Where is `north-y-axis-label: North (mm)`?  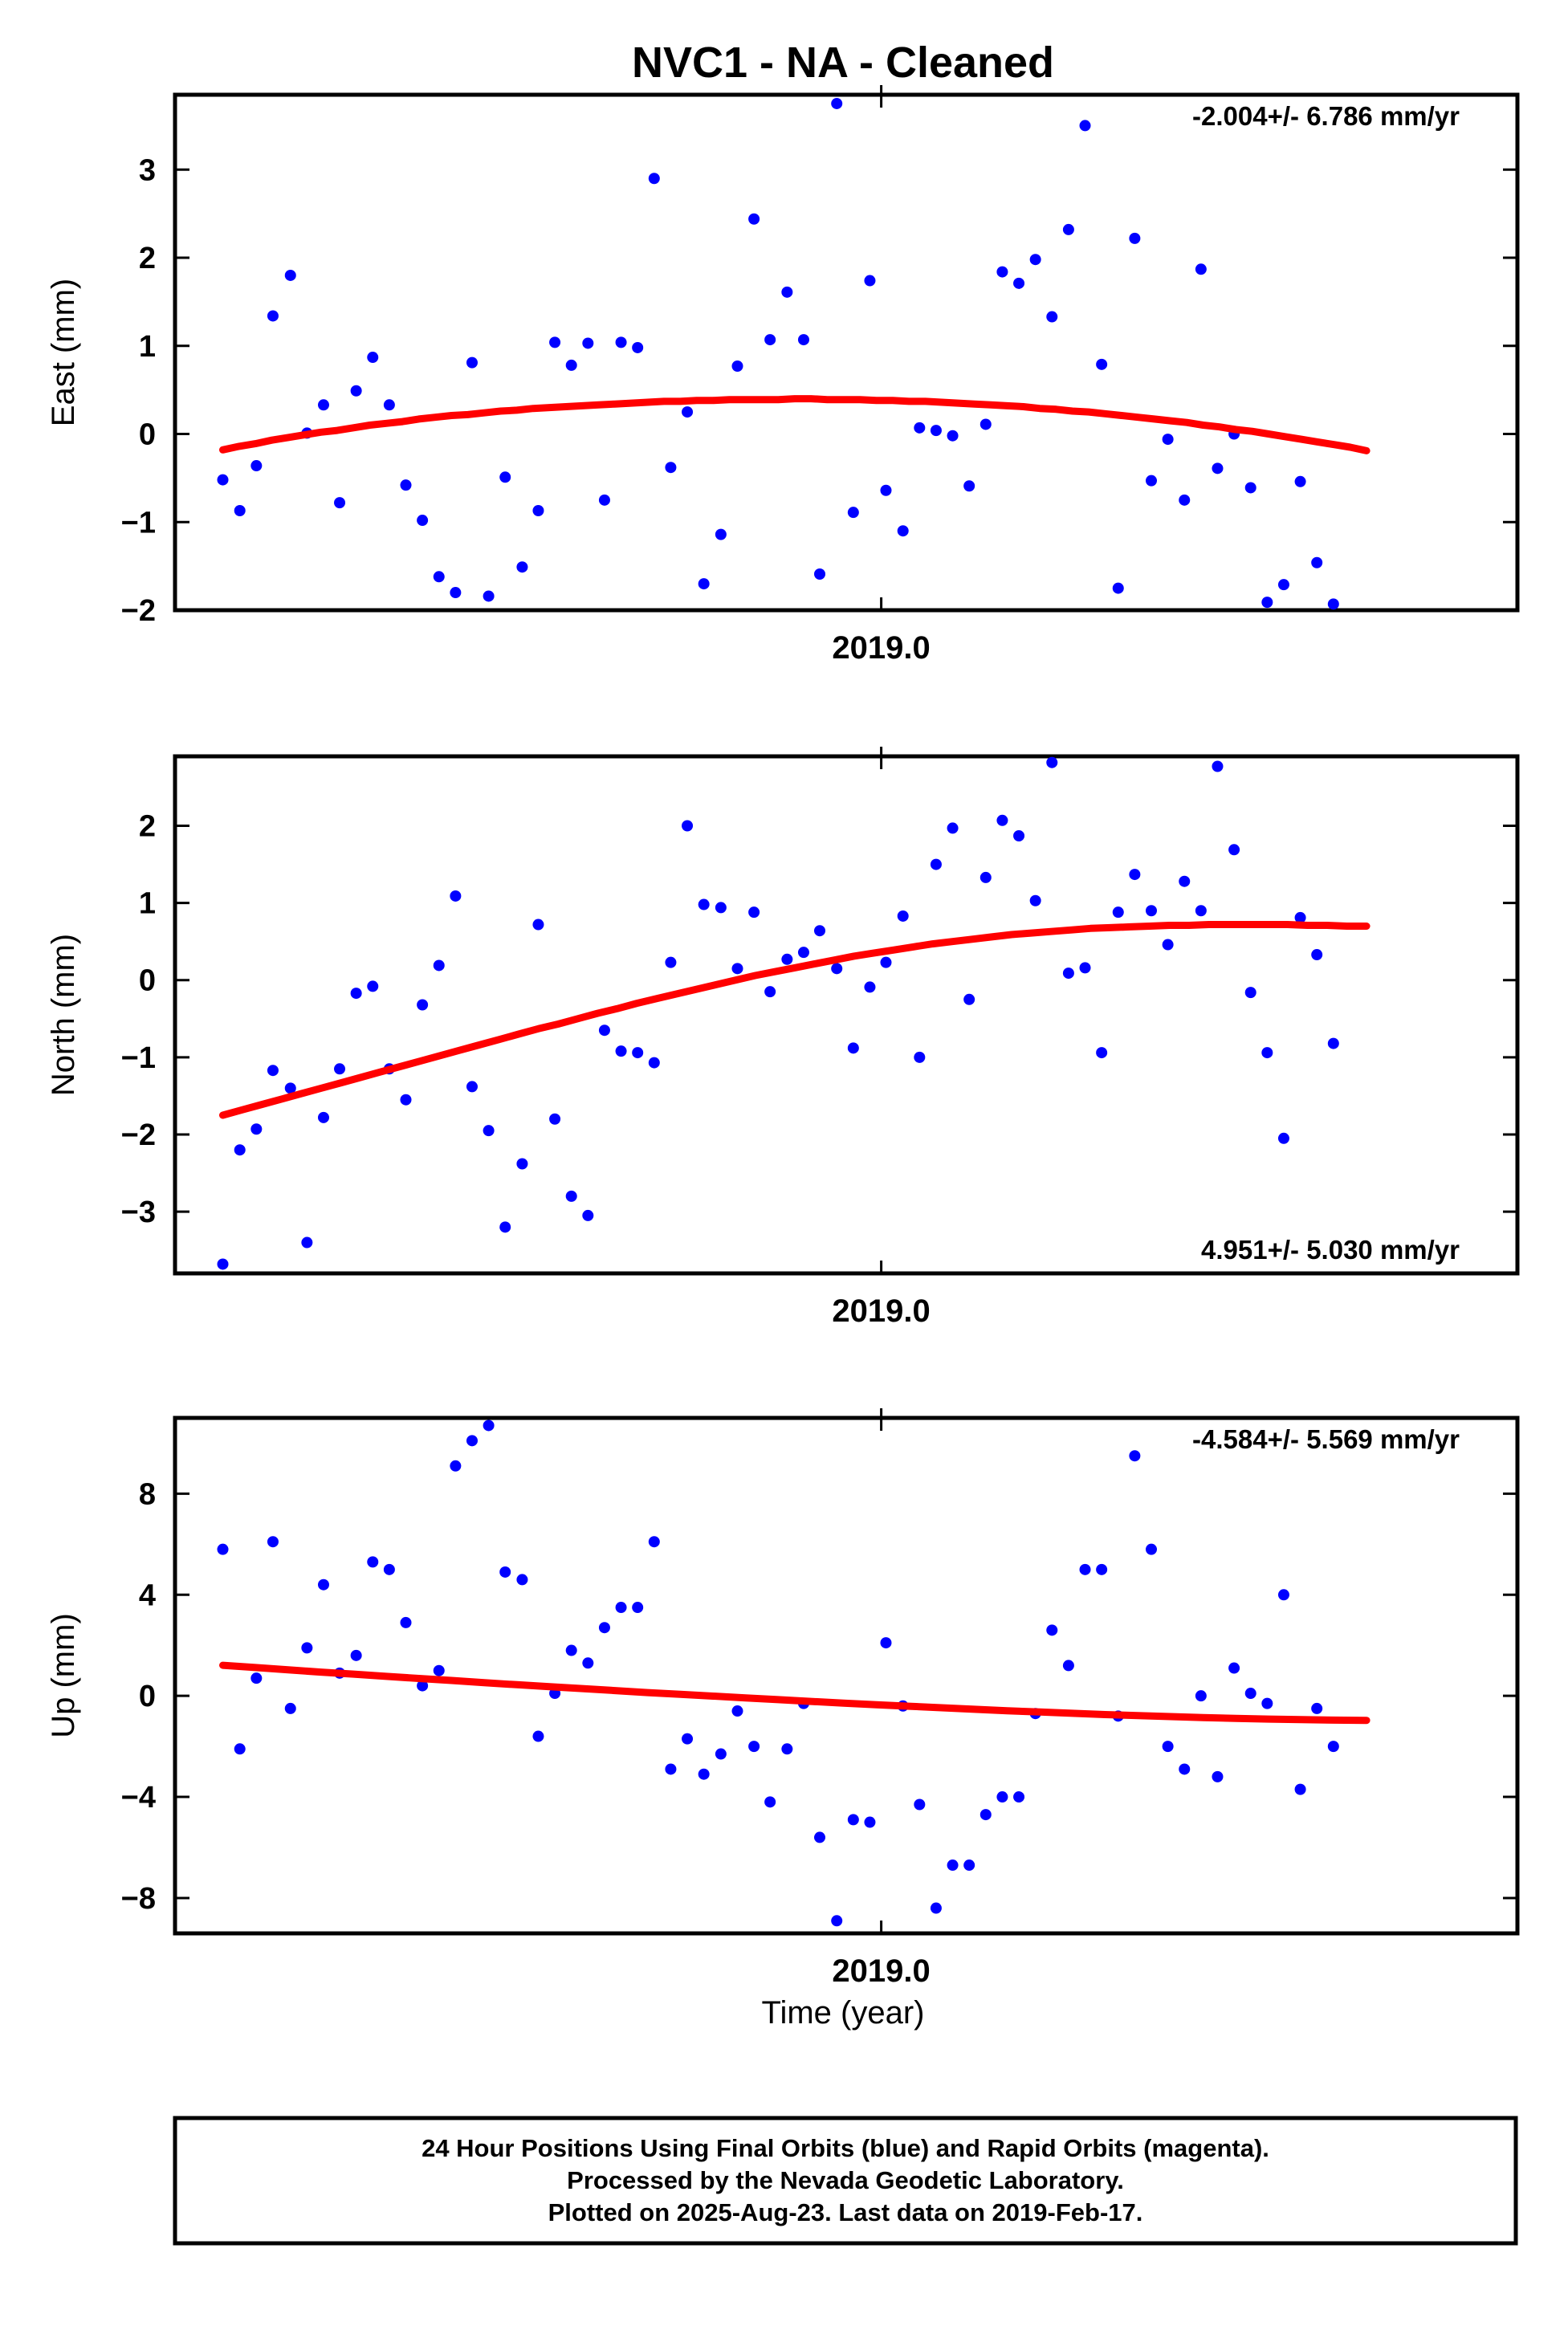
north-y-axis-label: North (mm) is located at coordinates (63, 1015).